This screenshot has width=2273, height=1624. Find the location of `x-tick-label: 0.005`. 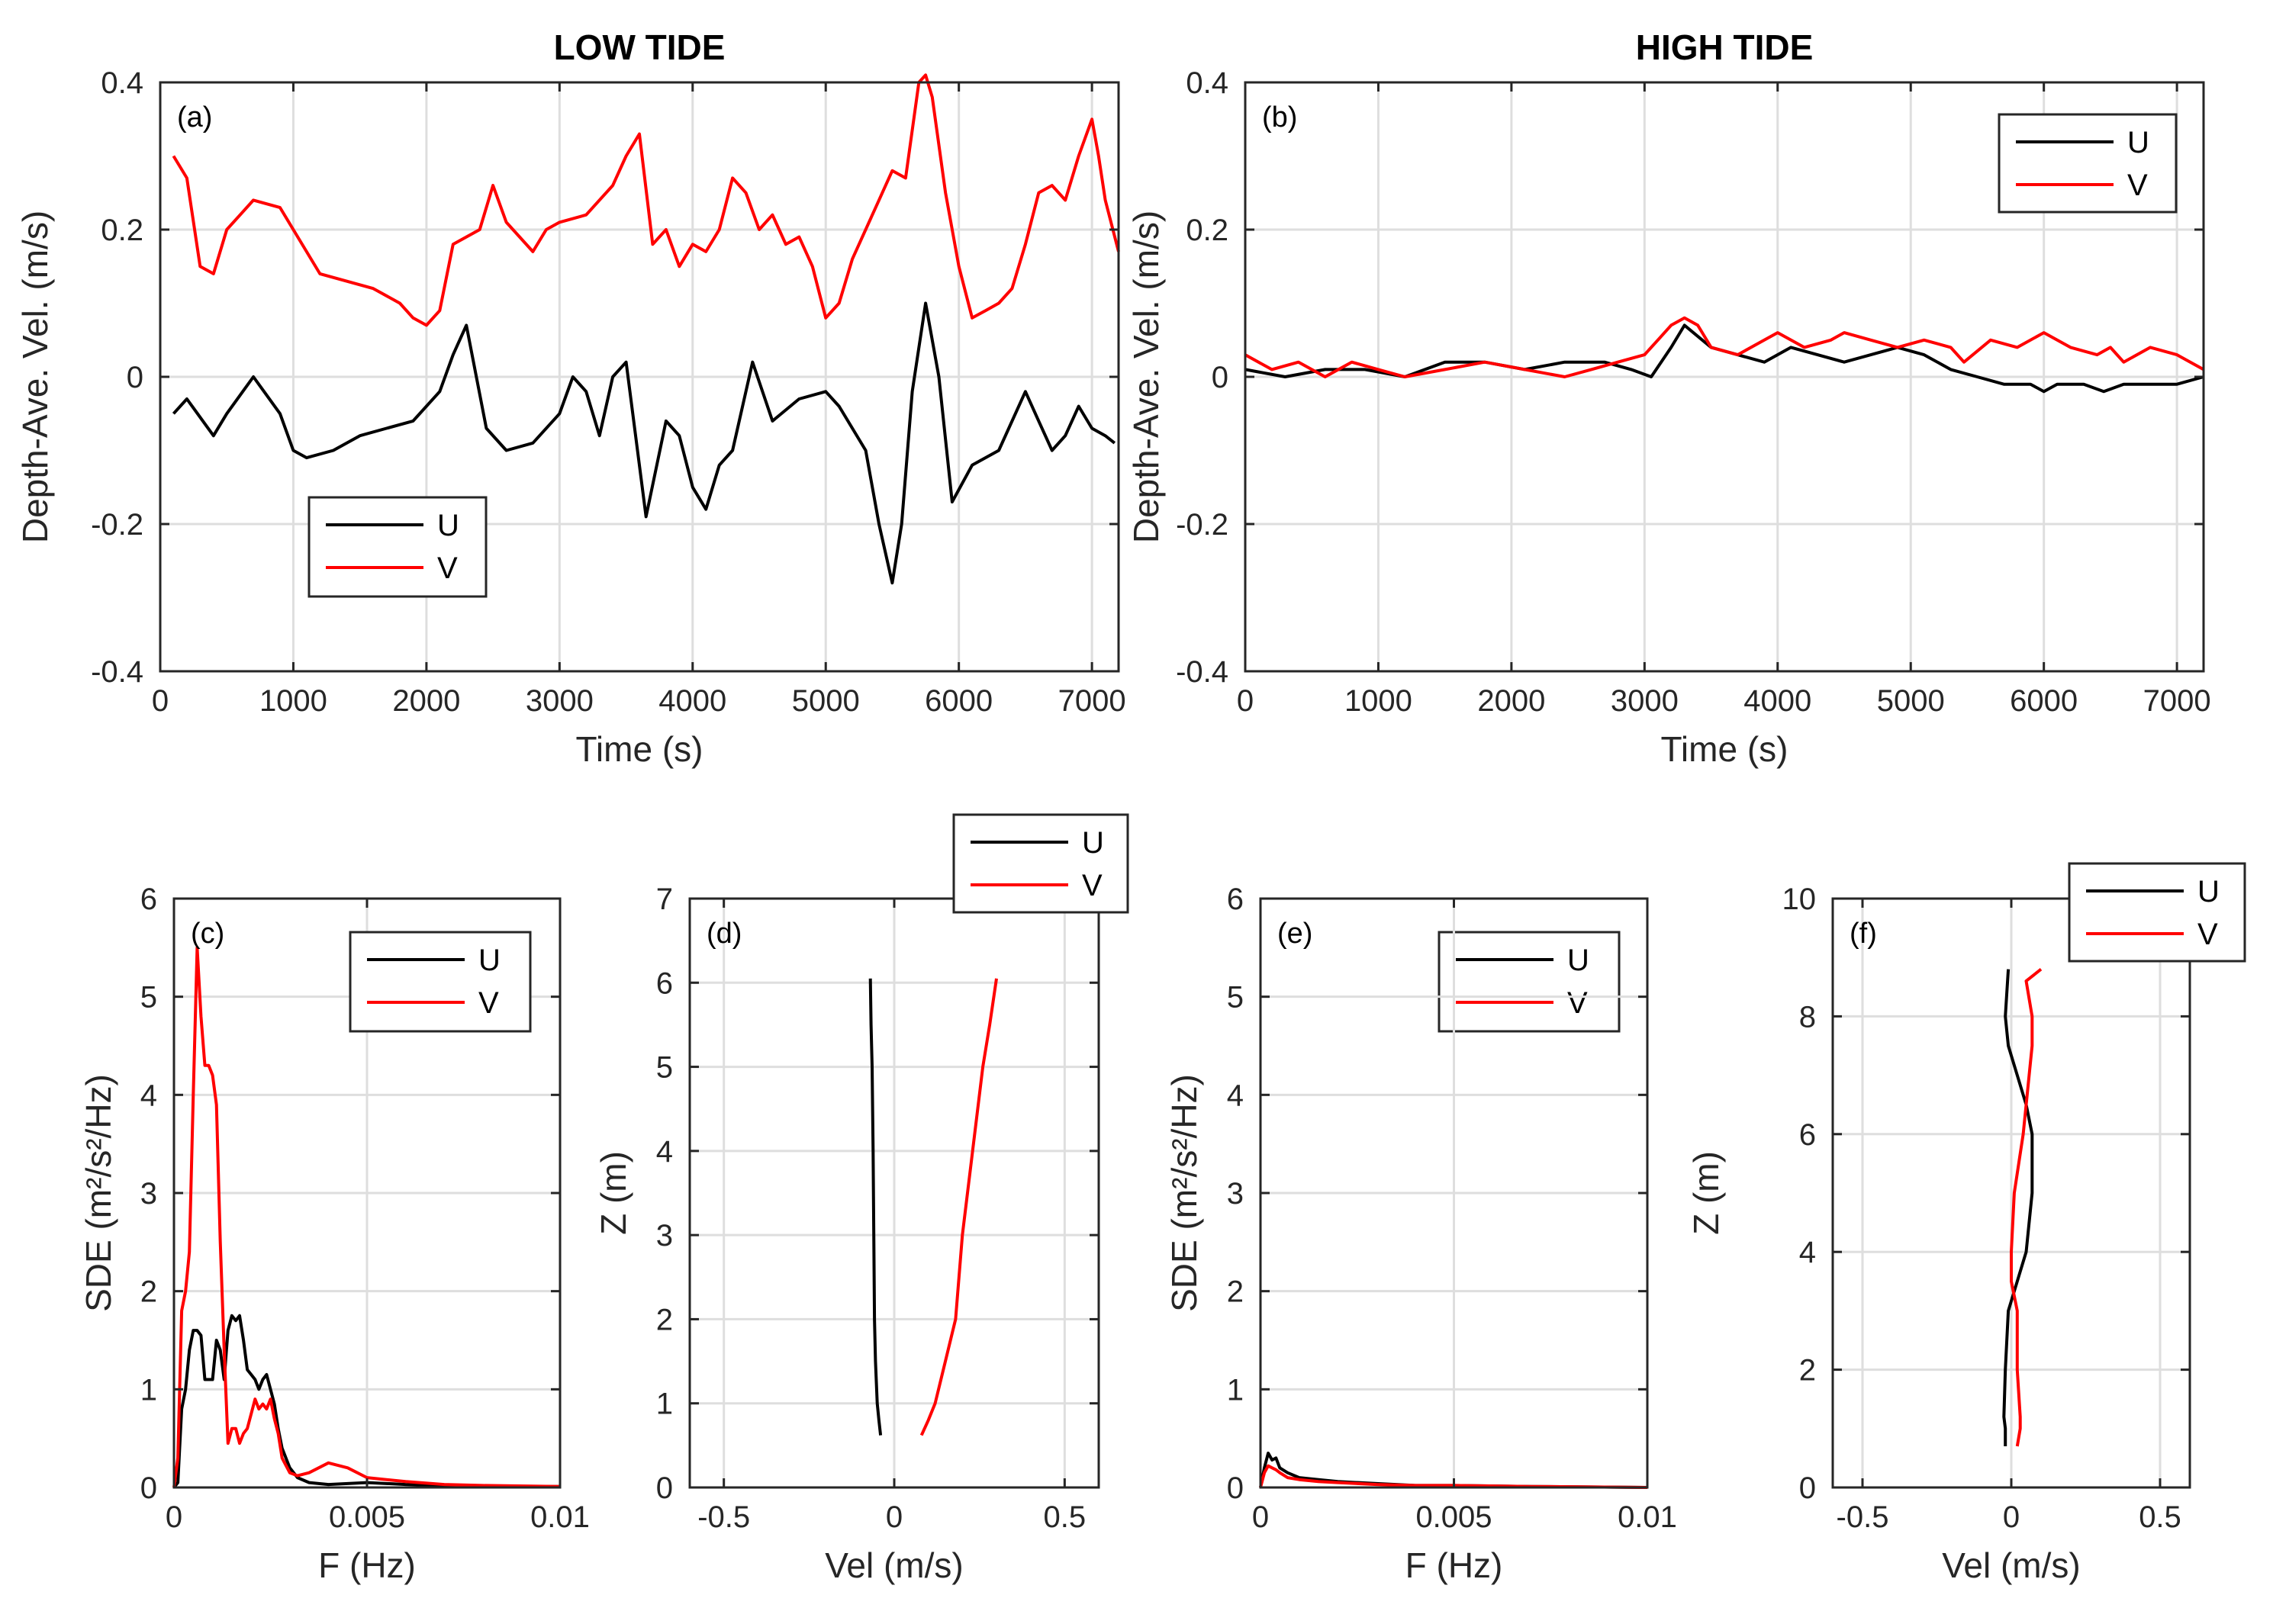

x-tick-label: 0.005 is located at coordinates (367, 1517).